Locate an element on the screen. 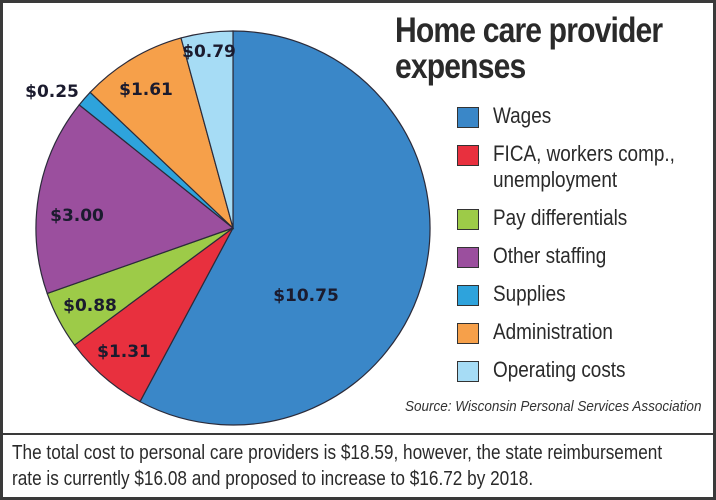 The image size is (716, 500). legend-label: Administration is located at coordinates (553, 332).